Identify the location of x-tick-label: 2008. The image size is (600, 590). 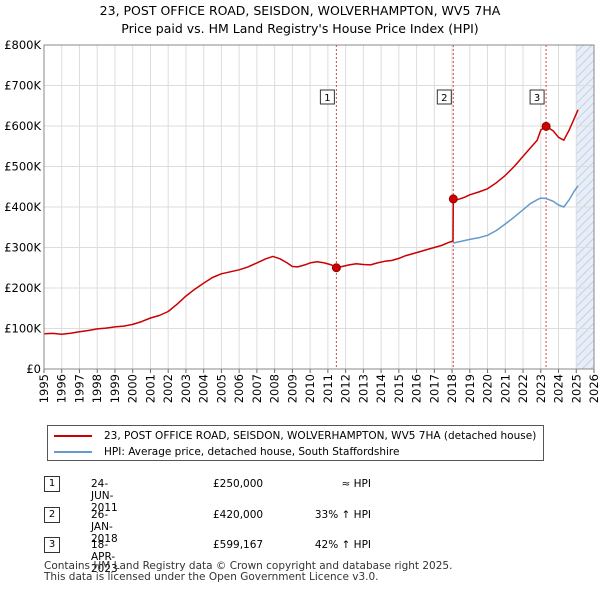
(275, 388).